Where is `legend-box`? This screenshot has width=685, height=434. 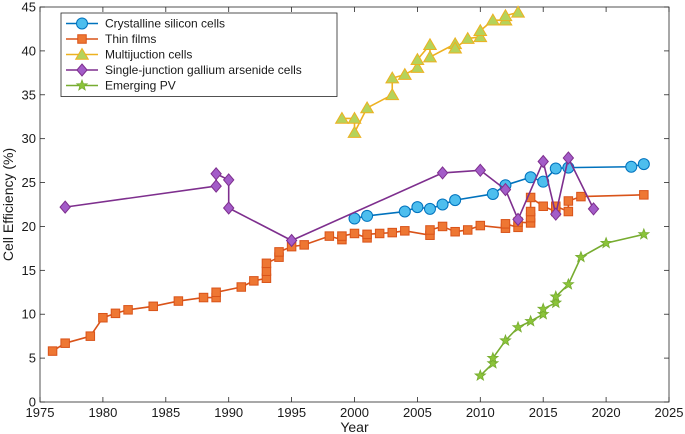
legend-box is located at coordinates (199, 54).